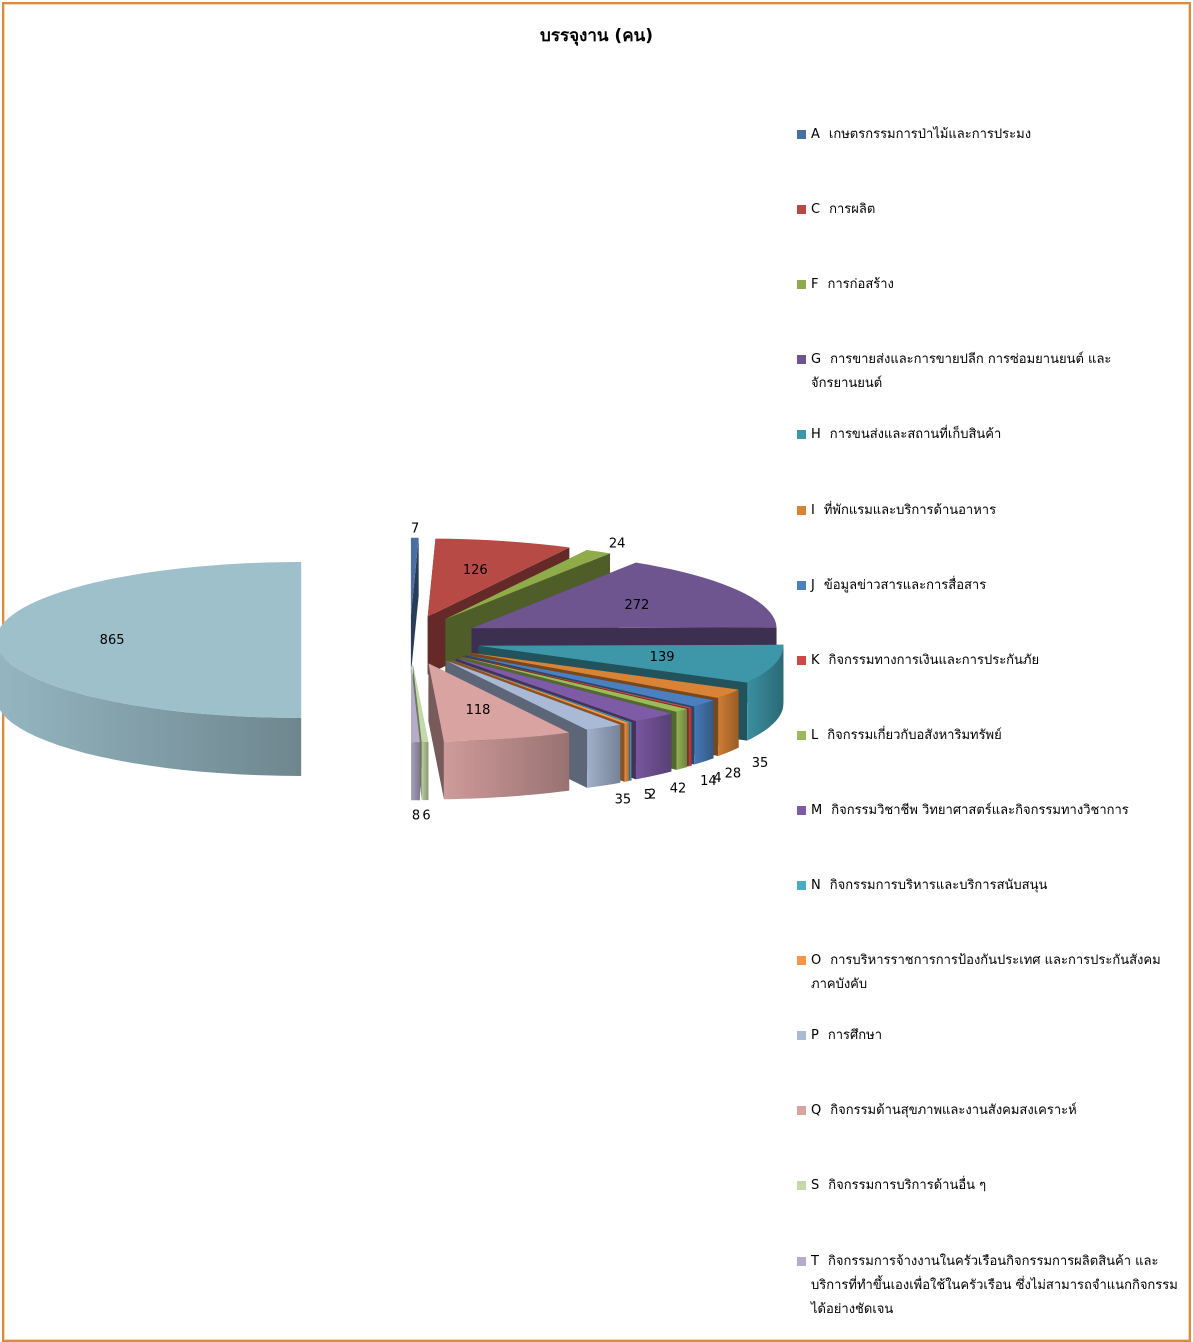 The width and height of the screenshot is (1193, 1342). What do you see at coordinates (915, 435) in the screenshot?
I see `legend-label: การขนส่งและสถานที่เก็บสินค้า` at bounding box center [915, 435].